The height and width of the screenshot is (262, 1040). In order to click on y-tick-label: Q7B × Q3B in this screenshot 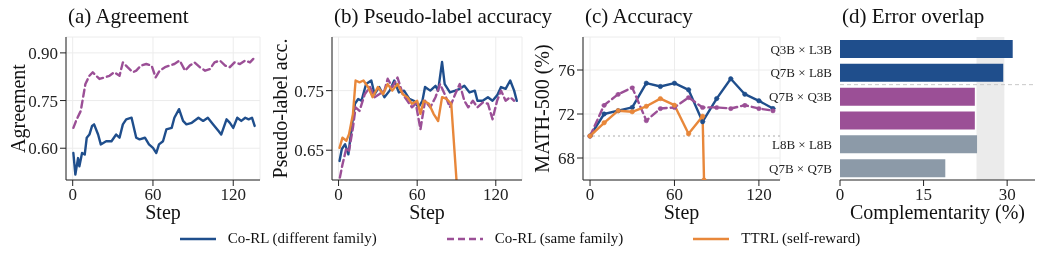, I will do `click(801, 97)`.